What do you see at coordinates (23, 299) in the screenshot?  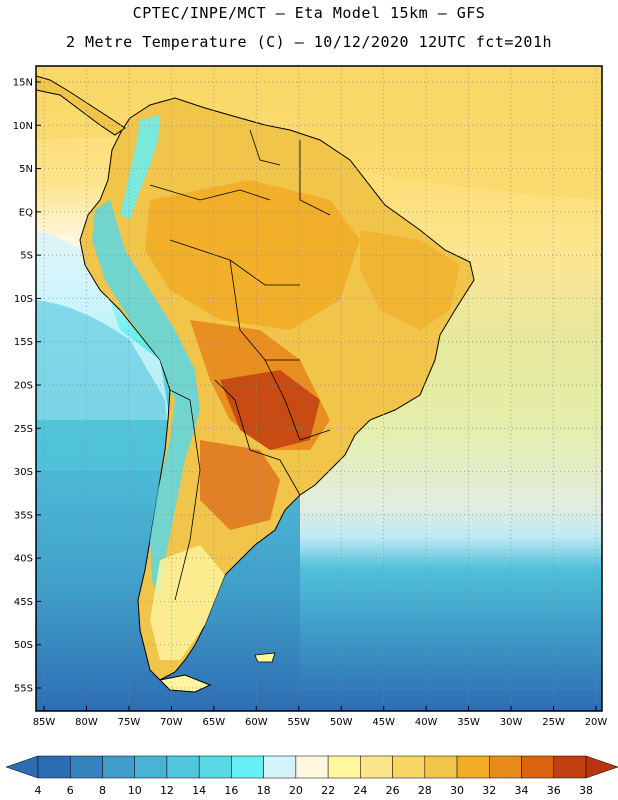 I see `lat-label: 10S` at bounding box center [23, 299].